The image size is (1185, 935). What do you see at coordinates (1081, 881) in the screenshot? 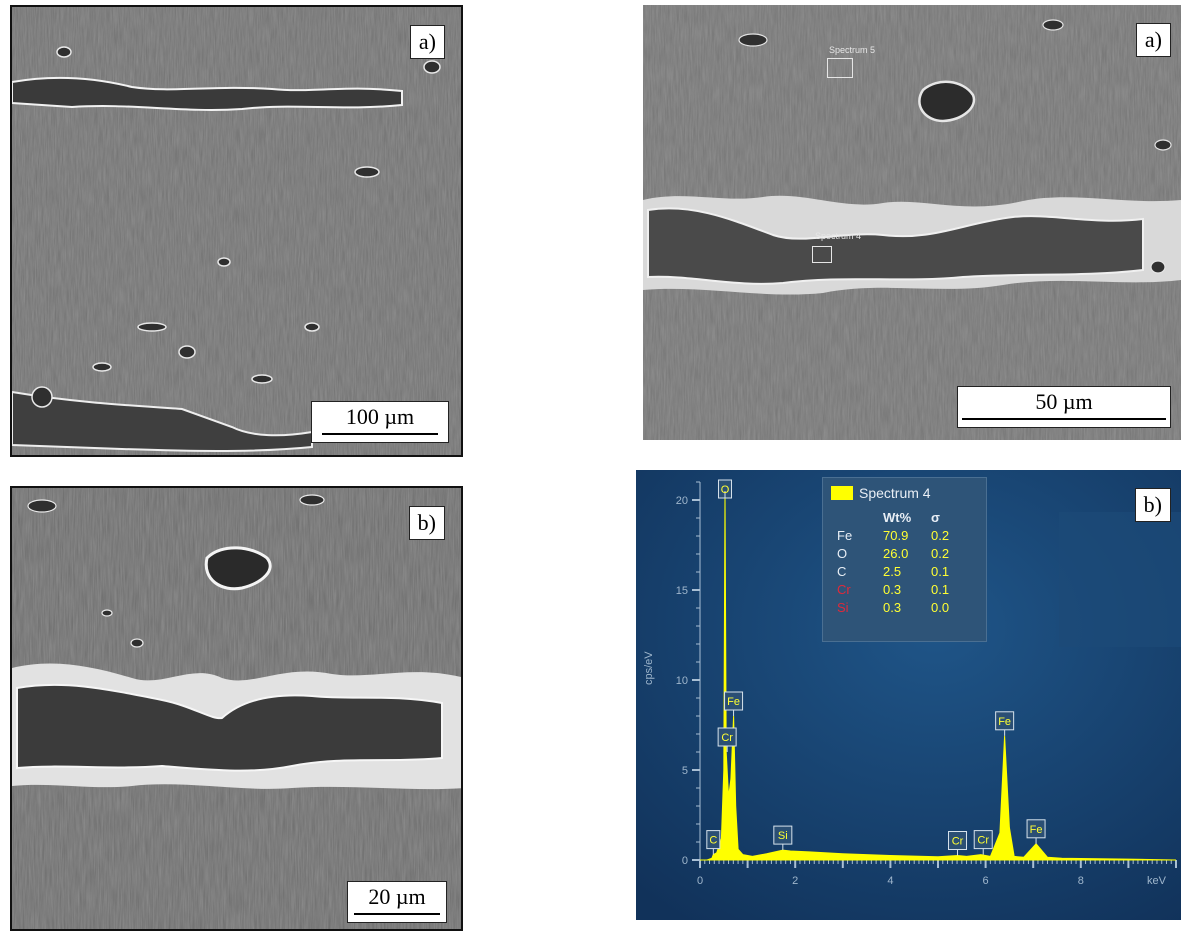
I see `x-tick-label: 8` at bounding box center [1081, 881].